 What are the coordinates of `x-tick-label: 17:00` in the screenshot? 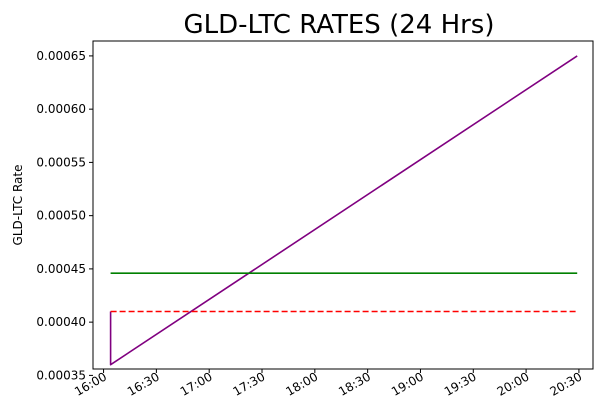 It's located at (196, 383).